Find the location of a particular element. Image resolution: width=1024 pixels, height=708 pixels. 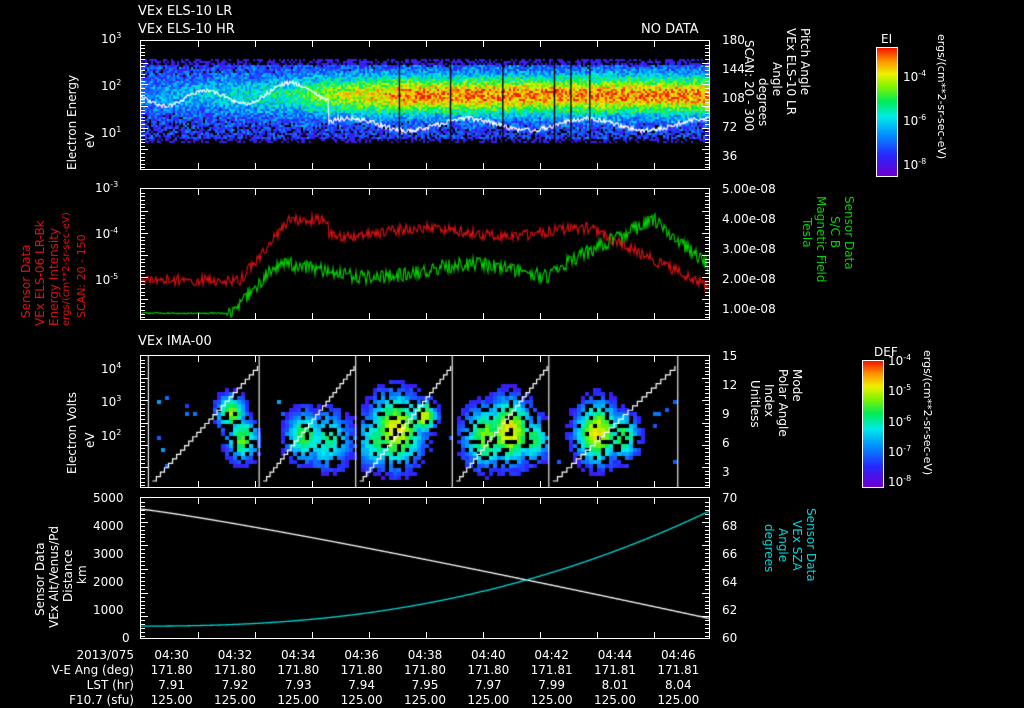

panel4-right-label-sza: VEx SZA is located at coordinates (797, 545).